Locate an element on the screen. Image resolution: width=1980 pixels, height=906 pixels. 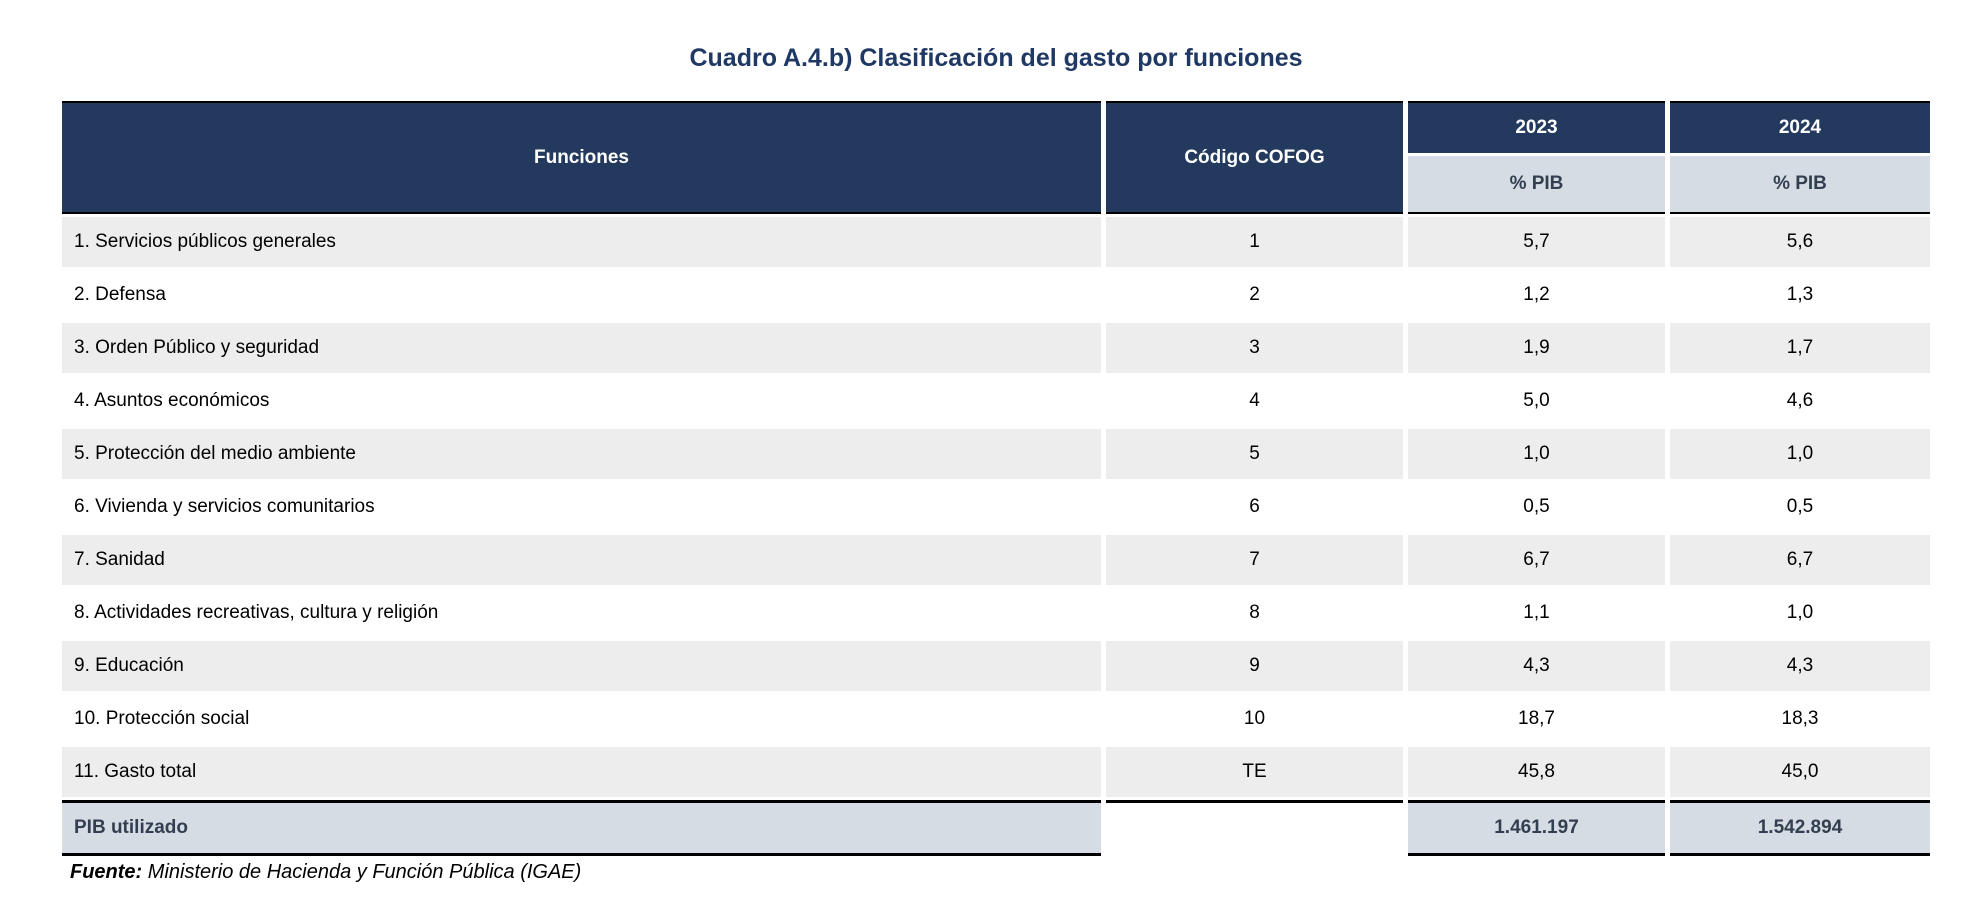
row-cofog-code: 4 is located at coordinates (1254, 400).